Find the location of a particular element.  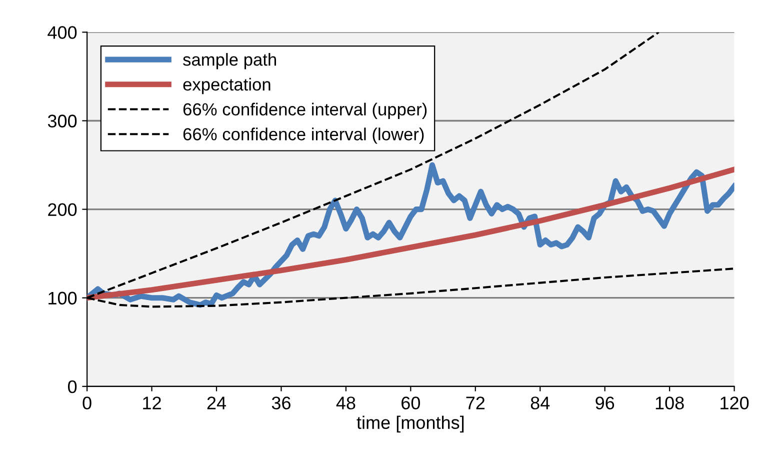

y-tick-label: 200 is located at coordinates (62, 209).